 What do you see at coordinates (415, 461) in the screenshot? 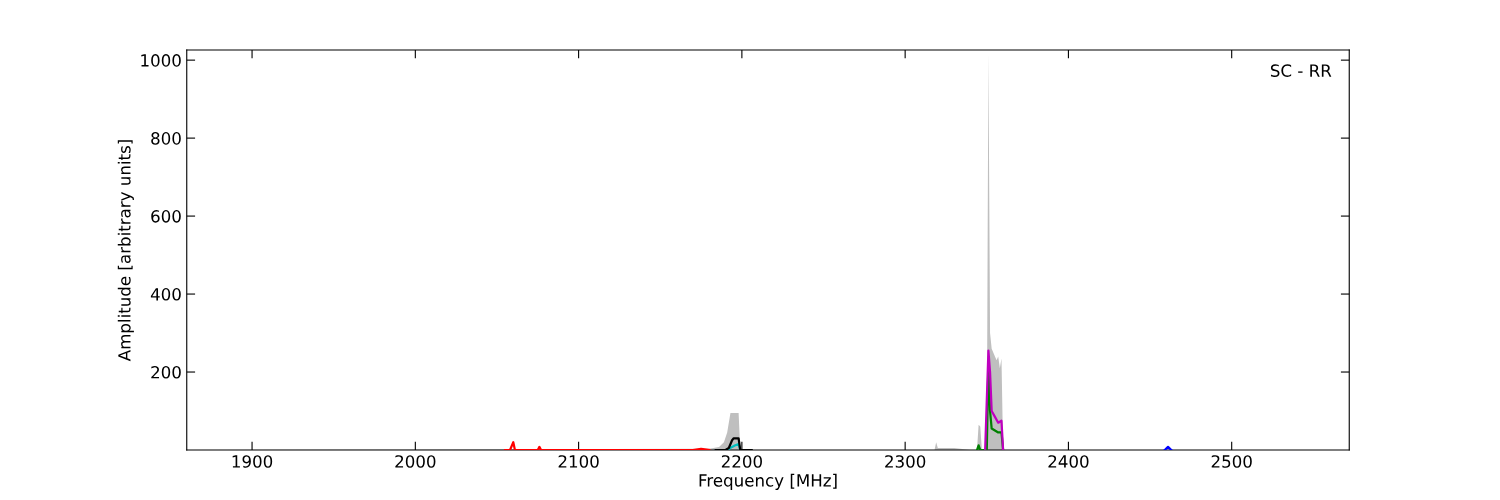
I see `x-tick-label: 2000` at bounding box center [415, 461].